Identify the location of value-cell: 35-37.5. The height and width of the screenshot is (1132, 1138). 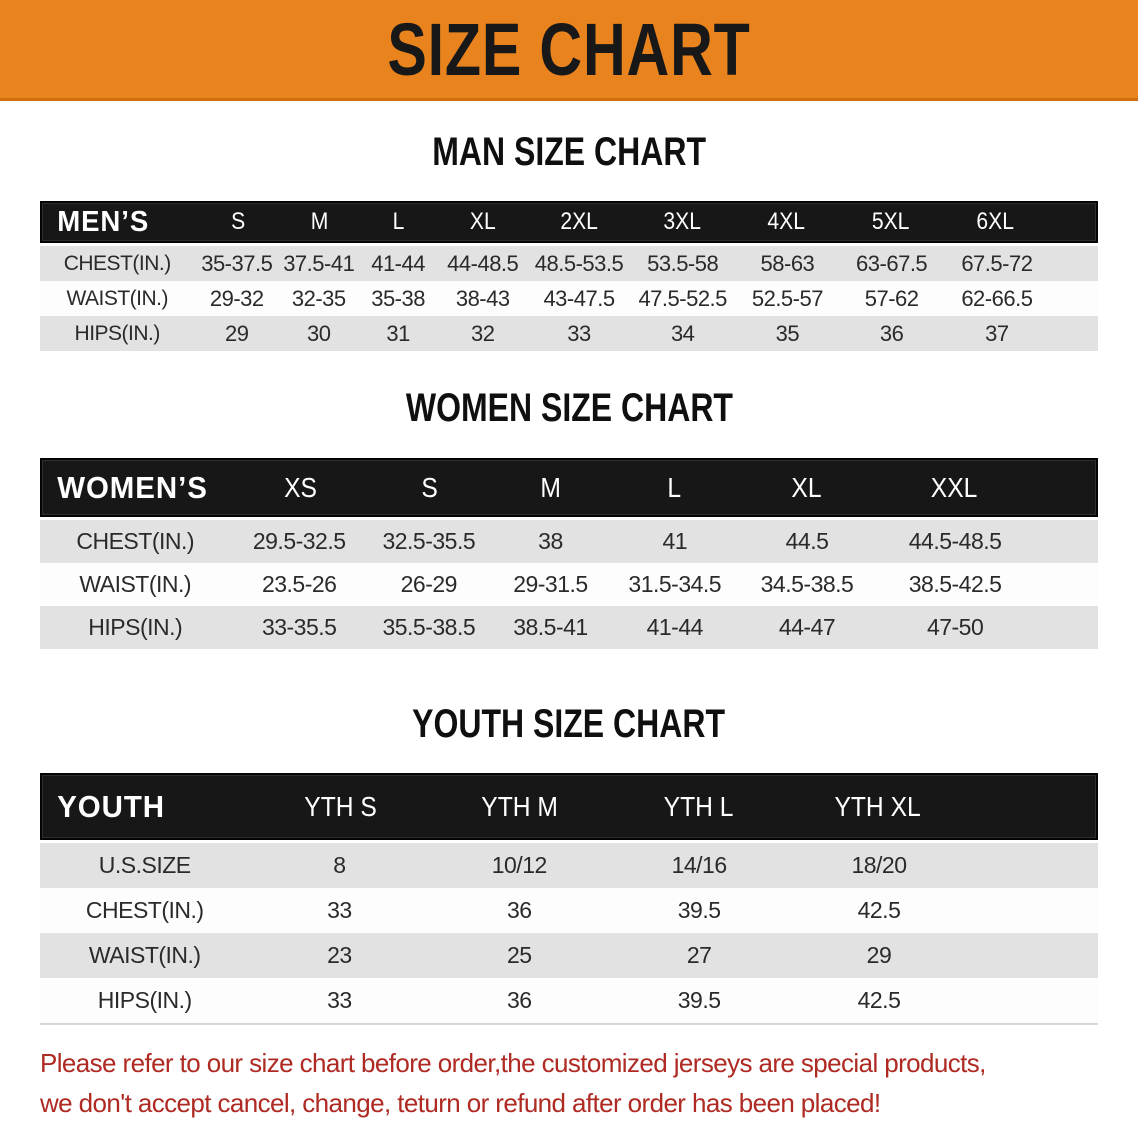
(237, 263).